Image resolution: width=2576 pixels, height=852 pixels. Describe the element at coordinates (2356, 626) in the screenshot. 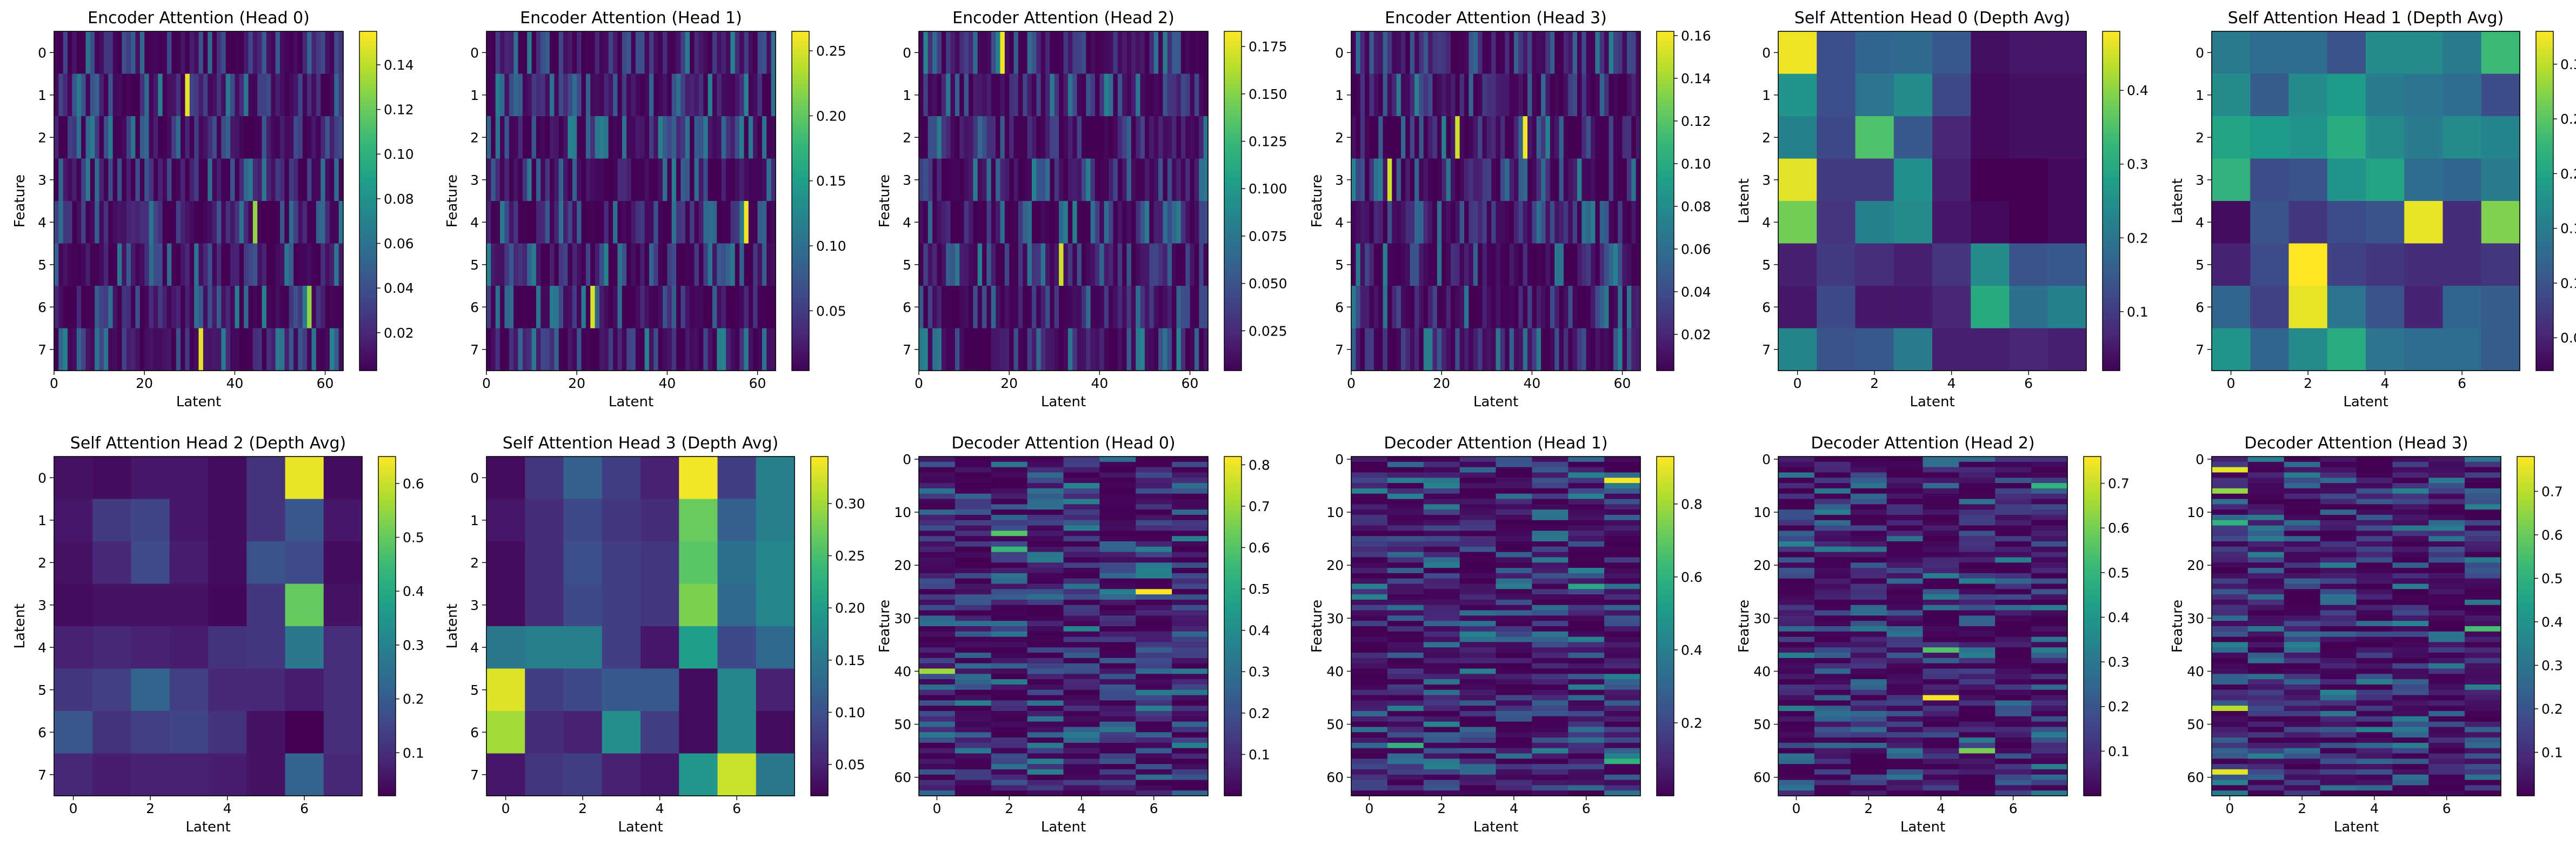

I see `axes-frame` at that location.